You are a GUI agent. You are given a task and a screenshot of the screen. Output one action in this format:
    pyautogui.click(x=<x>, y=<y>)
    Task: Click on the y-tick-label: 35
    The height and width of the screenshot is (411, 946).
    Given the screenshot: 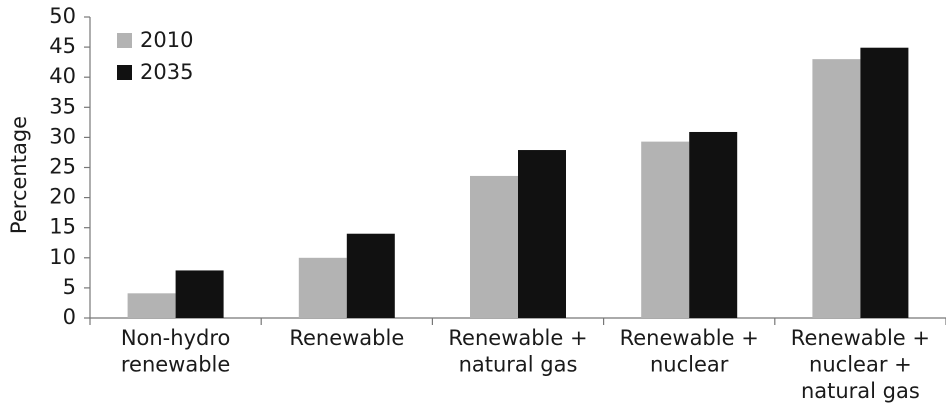 What is the action you would take?
    pyautogui.click(x=62, y=106)
    